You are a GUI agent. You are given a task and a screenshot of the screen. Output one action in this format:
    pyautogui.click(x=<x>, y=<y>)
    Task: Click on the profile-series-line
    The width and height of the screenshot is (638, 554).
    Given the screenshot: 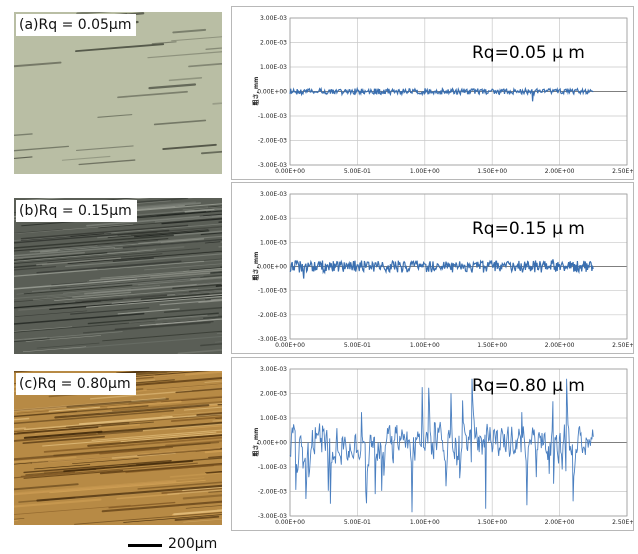 What is the action you would take?
    pyautogui.click(x=441, y=269)
    